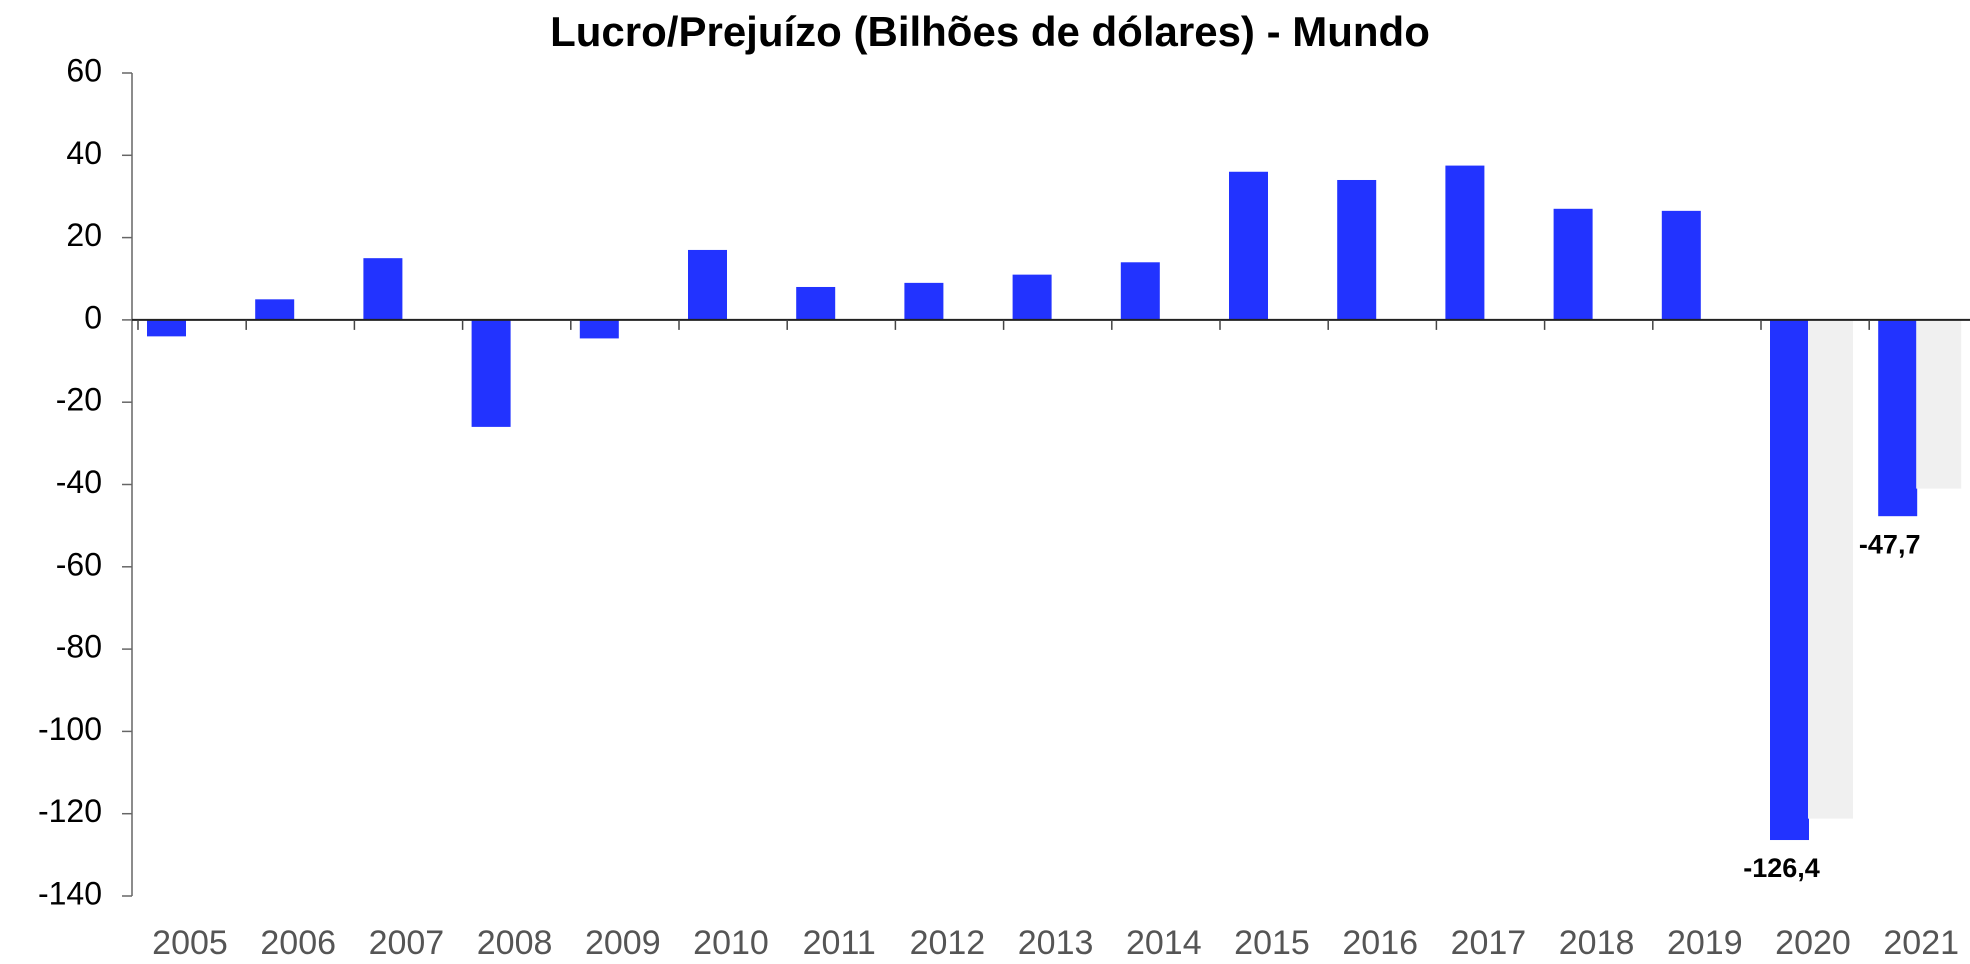 This screenshot has height=964, width=1970. What do you see at coordinates (948, 943) in the screenshot?
I see `x-tick-label: 2012` at bounding box center [948, 943].